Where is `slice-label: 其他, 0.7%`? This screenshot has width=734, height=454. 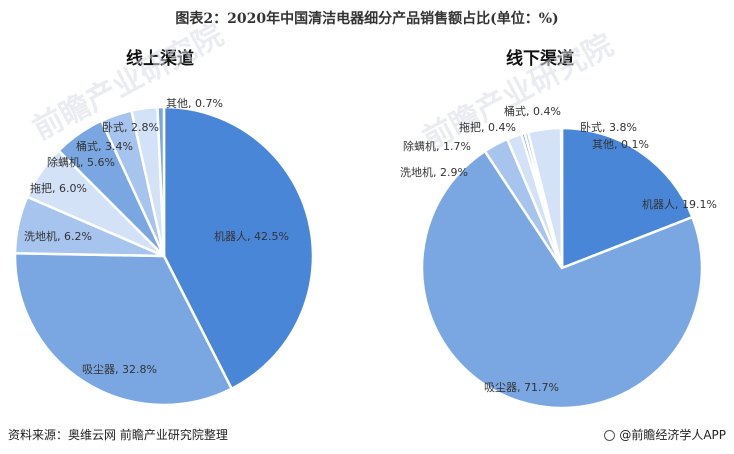 slice-label: 其他, 0.7% is located at coordinates (194, 103).